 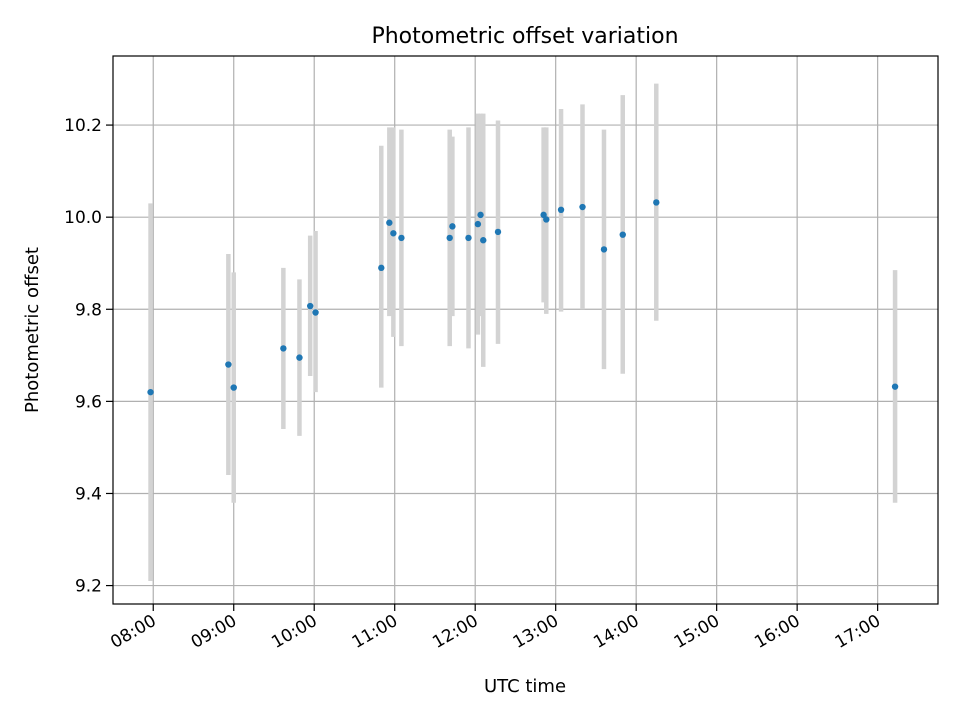 What do you see at coordinates (88, 494) in the screenshot?
I see `y-tick-label: 9.4` at bounding box center [88, 494].